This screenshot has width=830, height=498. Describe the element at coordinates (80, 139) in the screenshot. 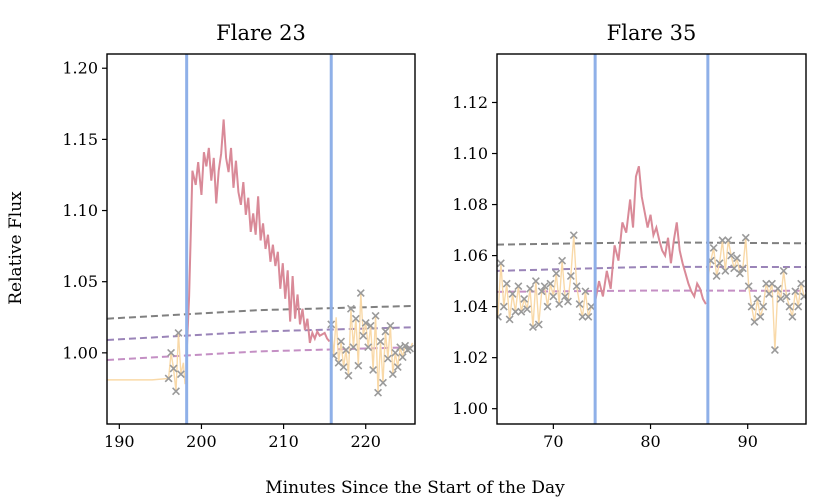

I see `y-tick-label: 1.15` at that location.